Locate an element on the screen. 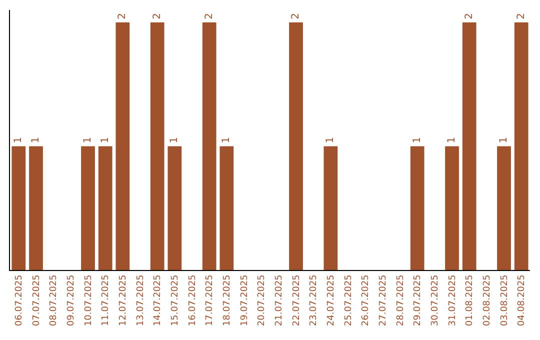 This screenshot has width=540, height=340. x-tick-label: 06.07.2025 is located at coordinates (19, 300).